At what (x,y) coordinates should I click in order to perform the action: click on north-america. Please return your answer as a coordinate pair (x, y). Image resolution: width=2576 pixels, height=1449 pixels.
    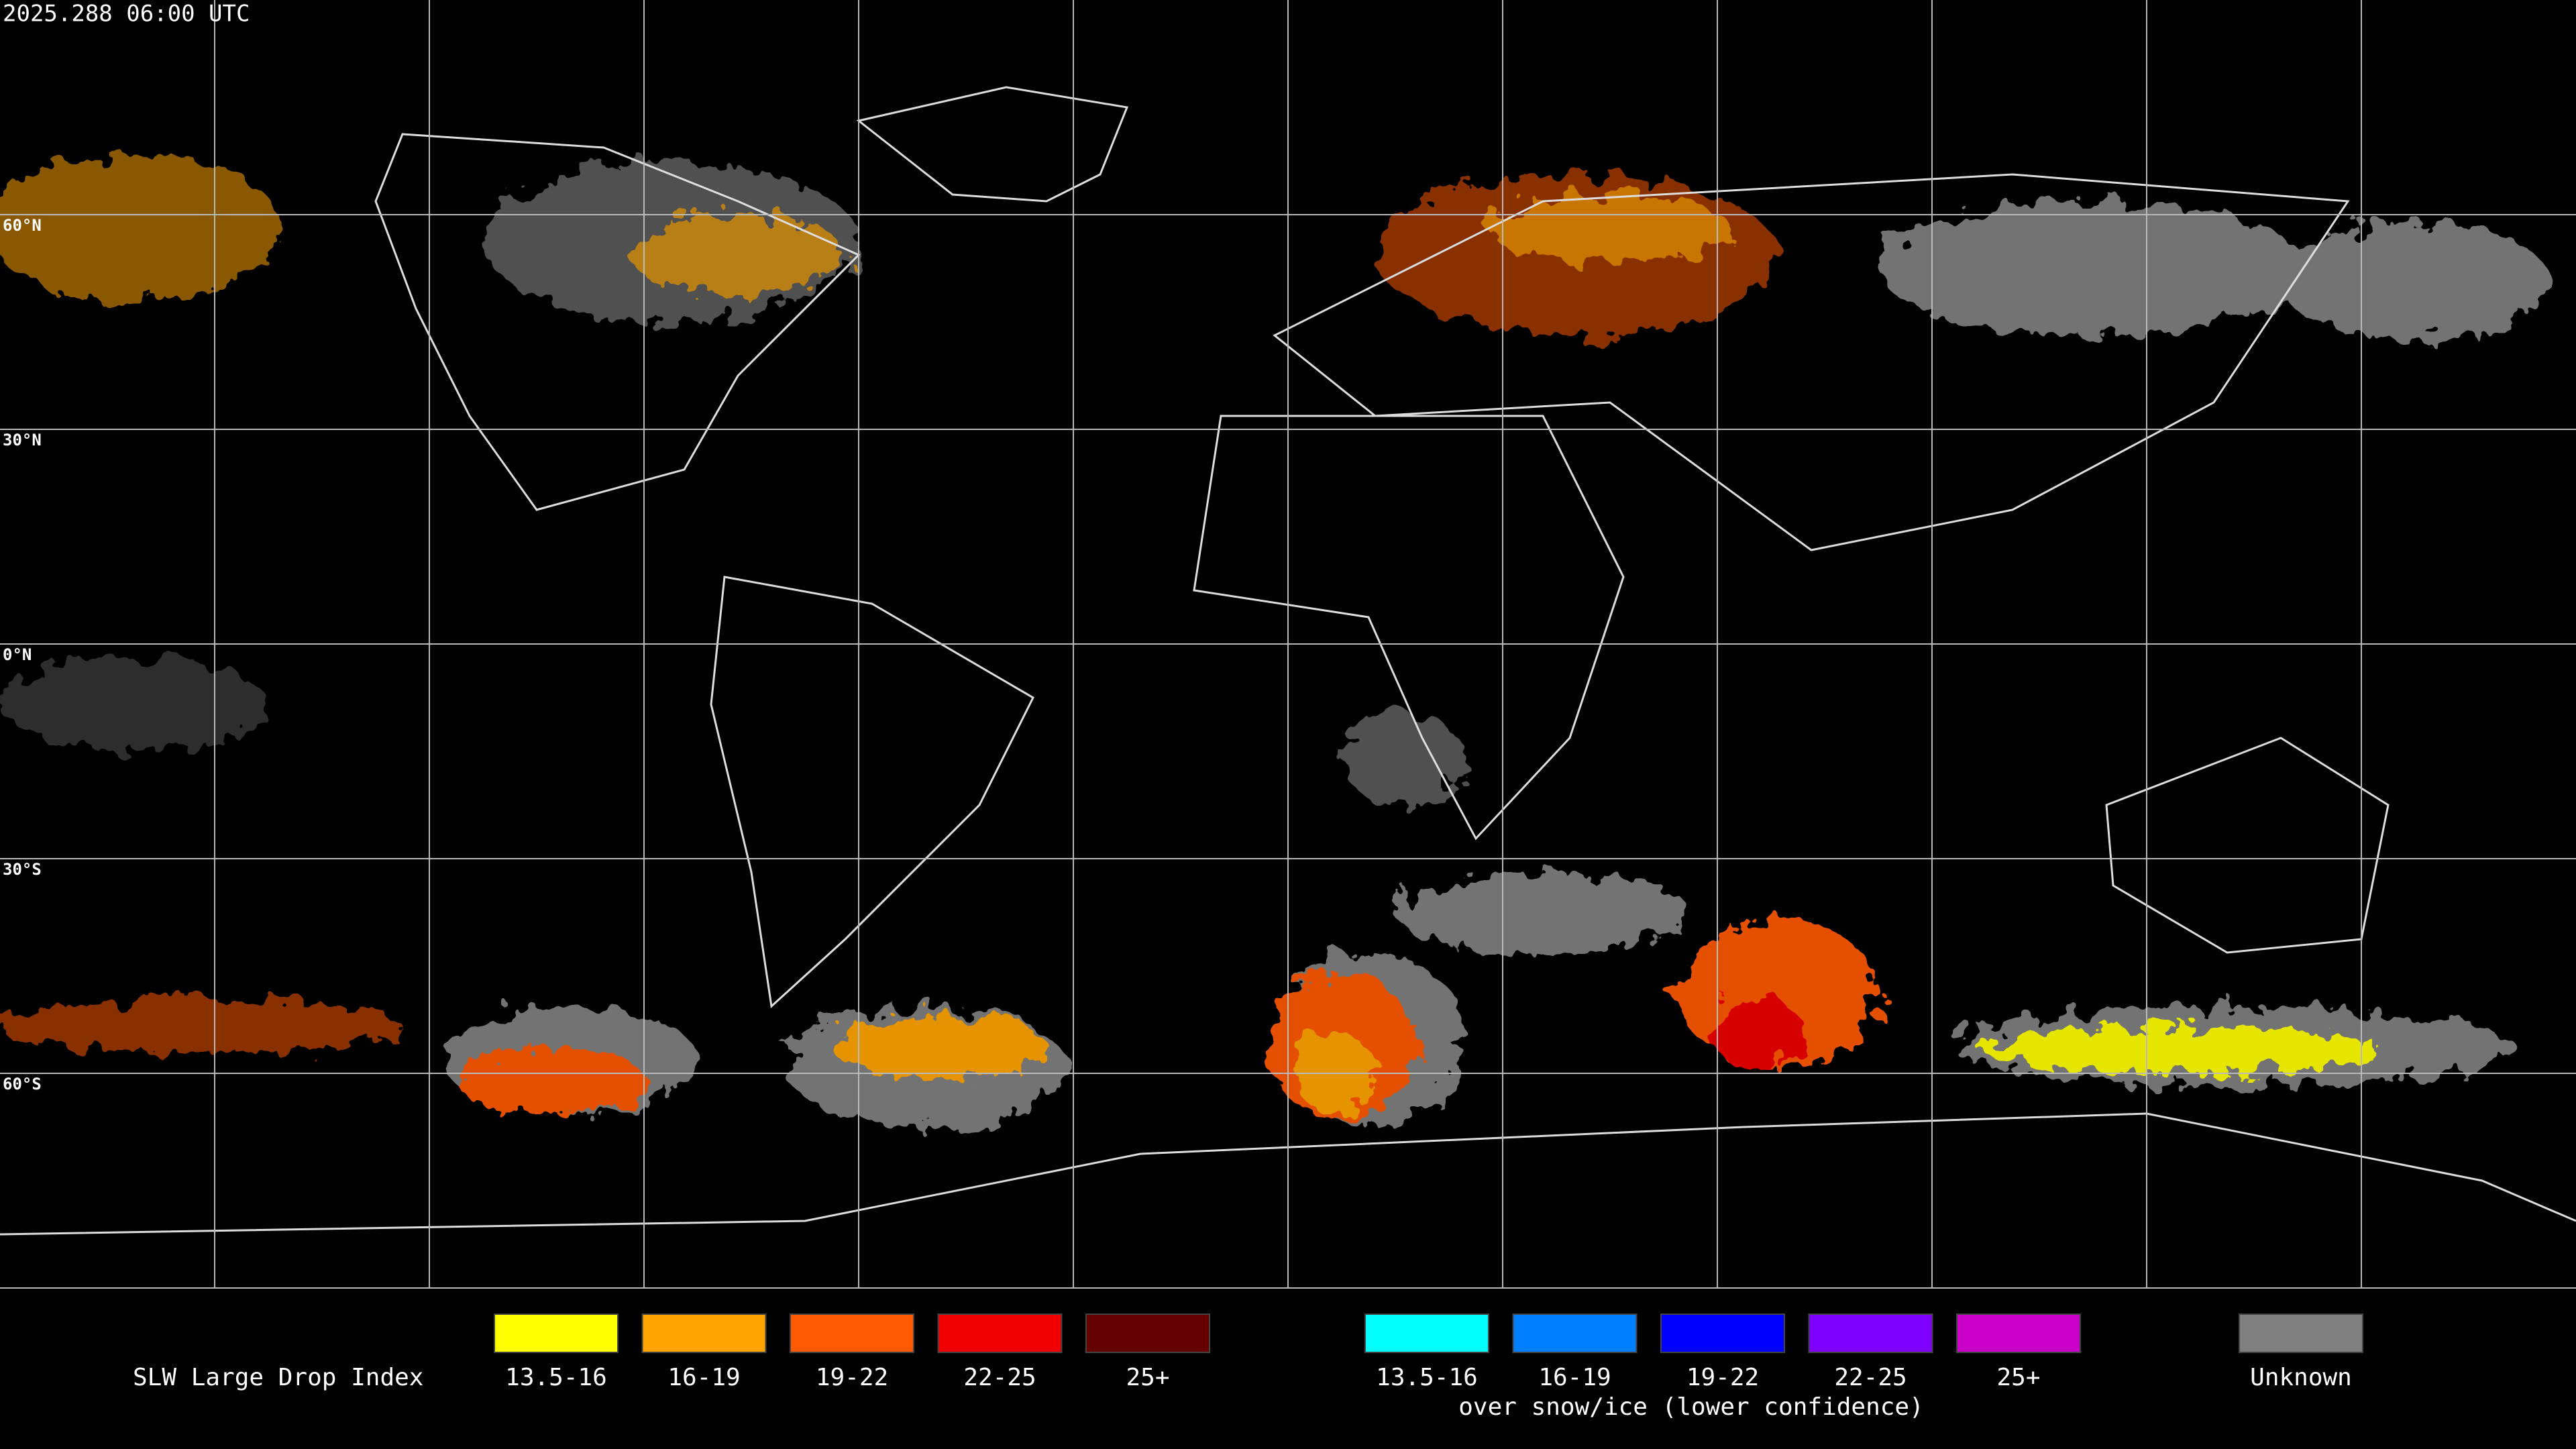
    Looking at the image, I should click on (617, 322).